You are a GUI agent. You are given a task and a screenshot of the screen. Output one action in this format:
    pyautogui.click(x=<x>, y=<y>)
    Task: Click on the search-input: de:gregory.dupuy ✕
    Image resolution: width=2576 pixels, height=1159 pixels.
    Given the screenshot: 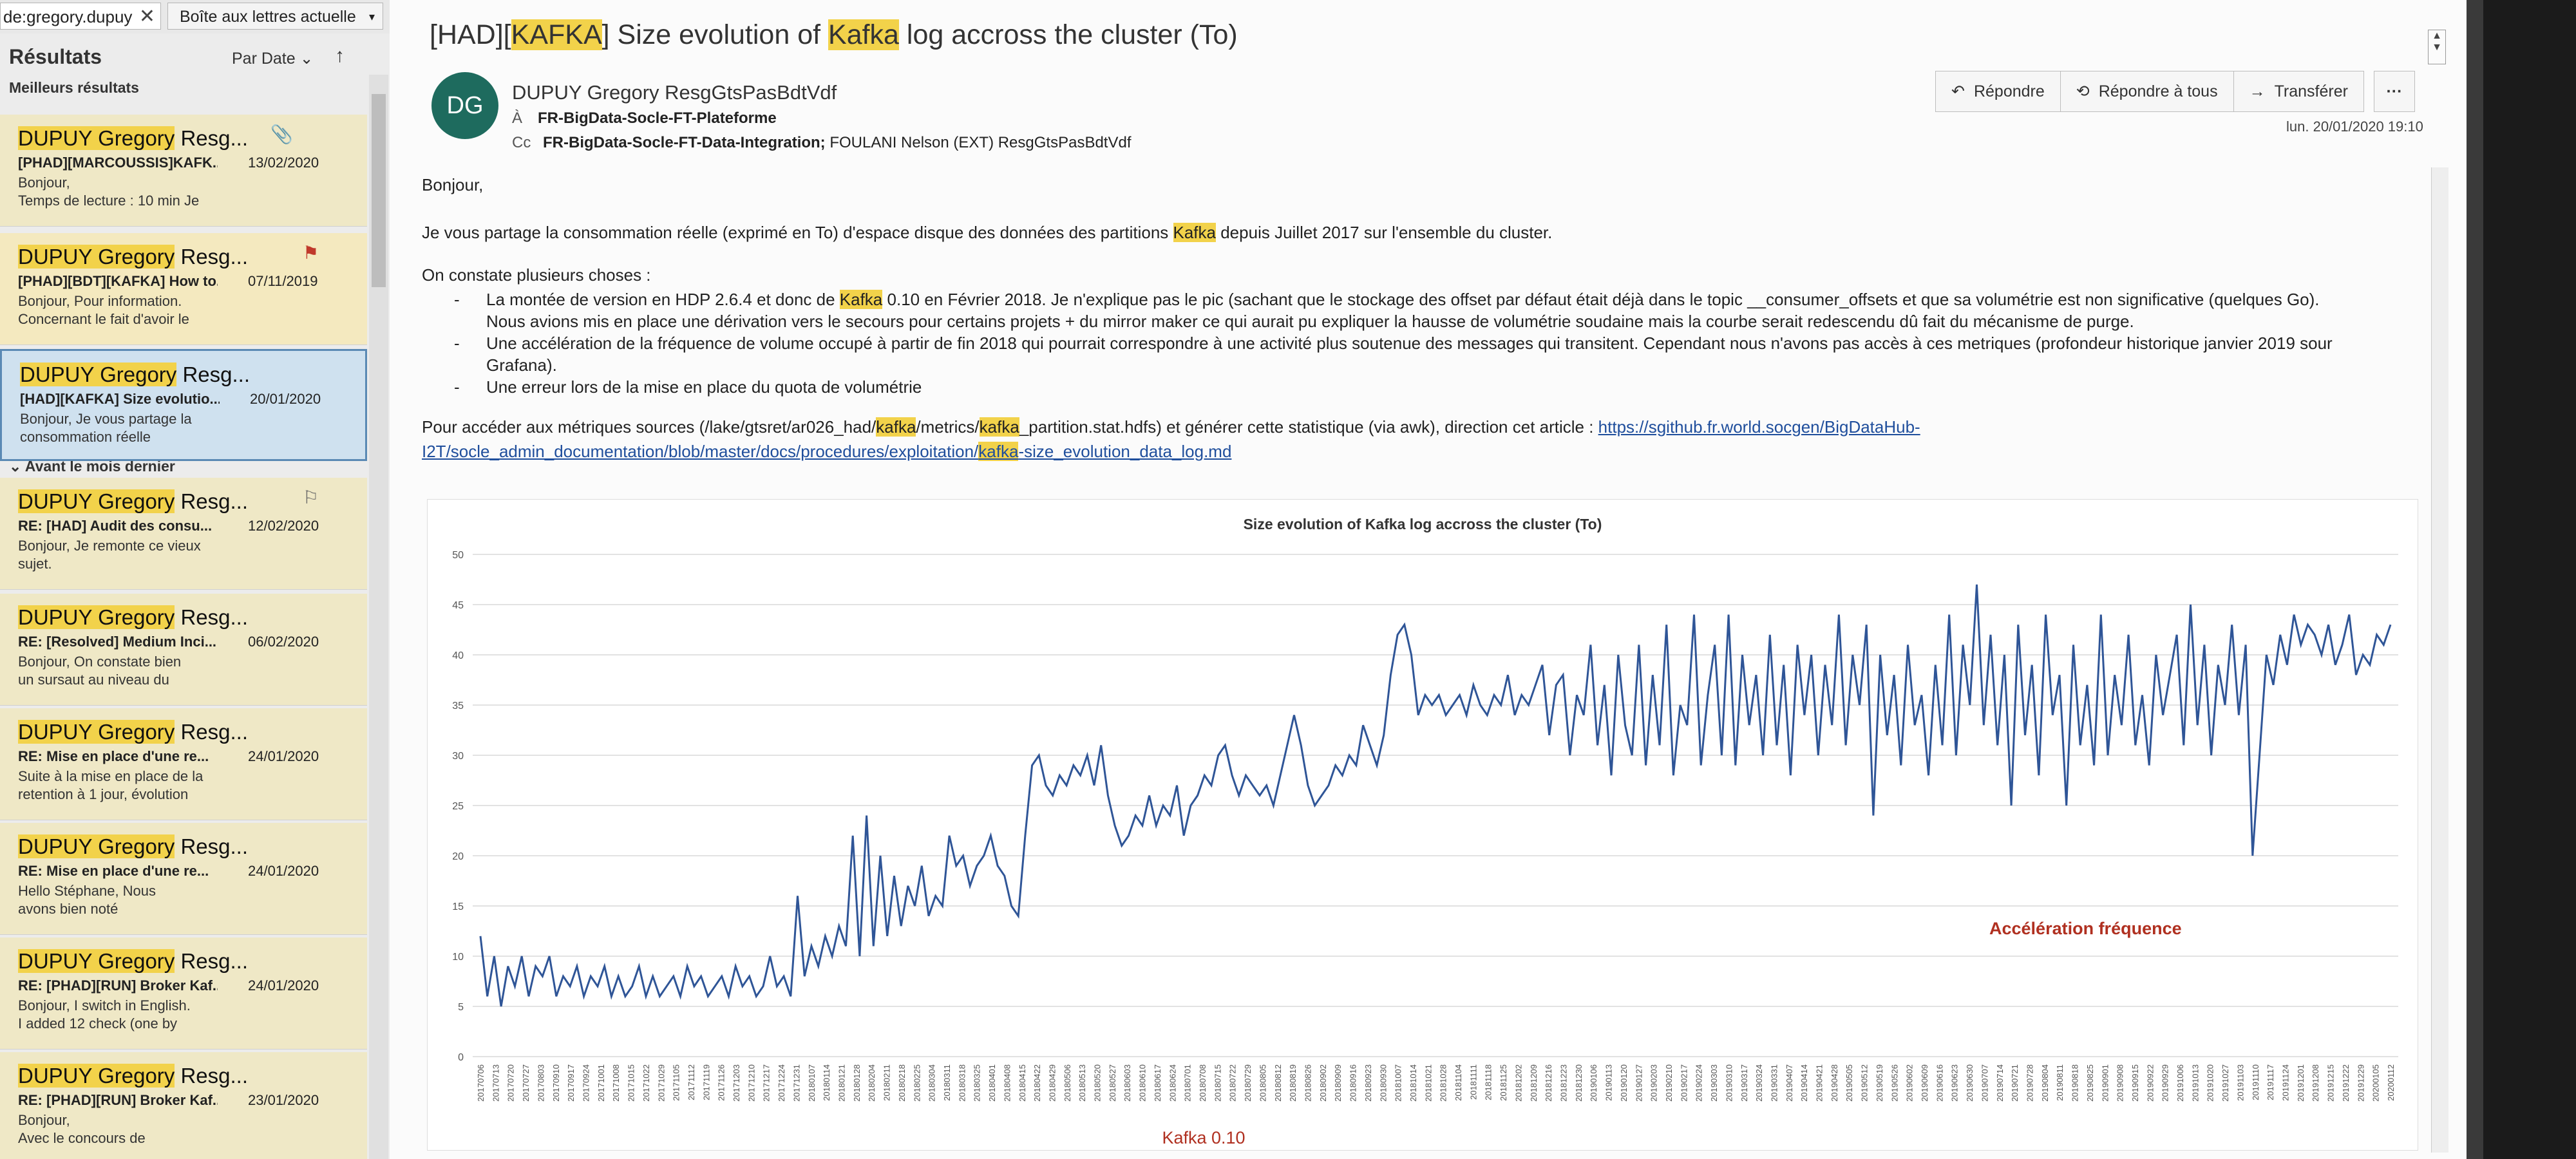 What is the action you would take?
    pyautogui.click(x=80, y=16)
    